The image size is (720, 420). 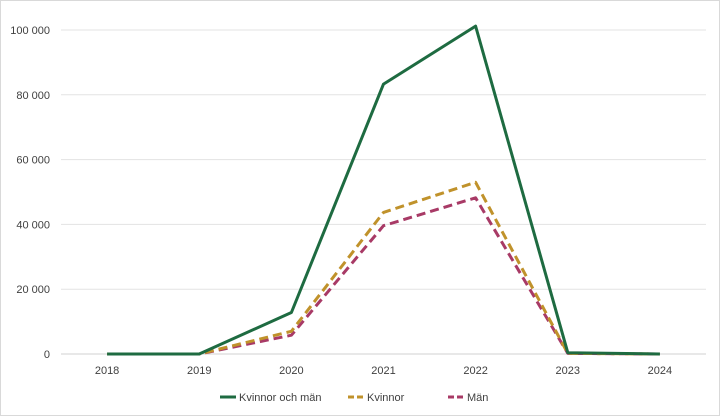 What do you see at coordinates (33, 290) in the screenshot?
I see `y-tick-label: 20 000` at bounding box center [33, 290].